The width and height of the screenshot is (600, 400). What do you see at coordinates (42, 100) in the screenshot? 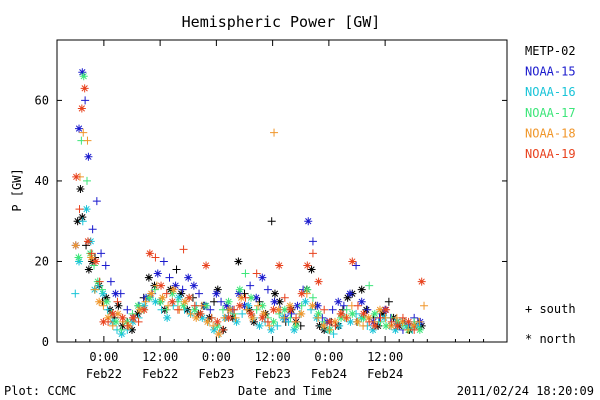
I see `y-tick-label: 60` at bounding box center [42, 100].